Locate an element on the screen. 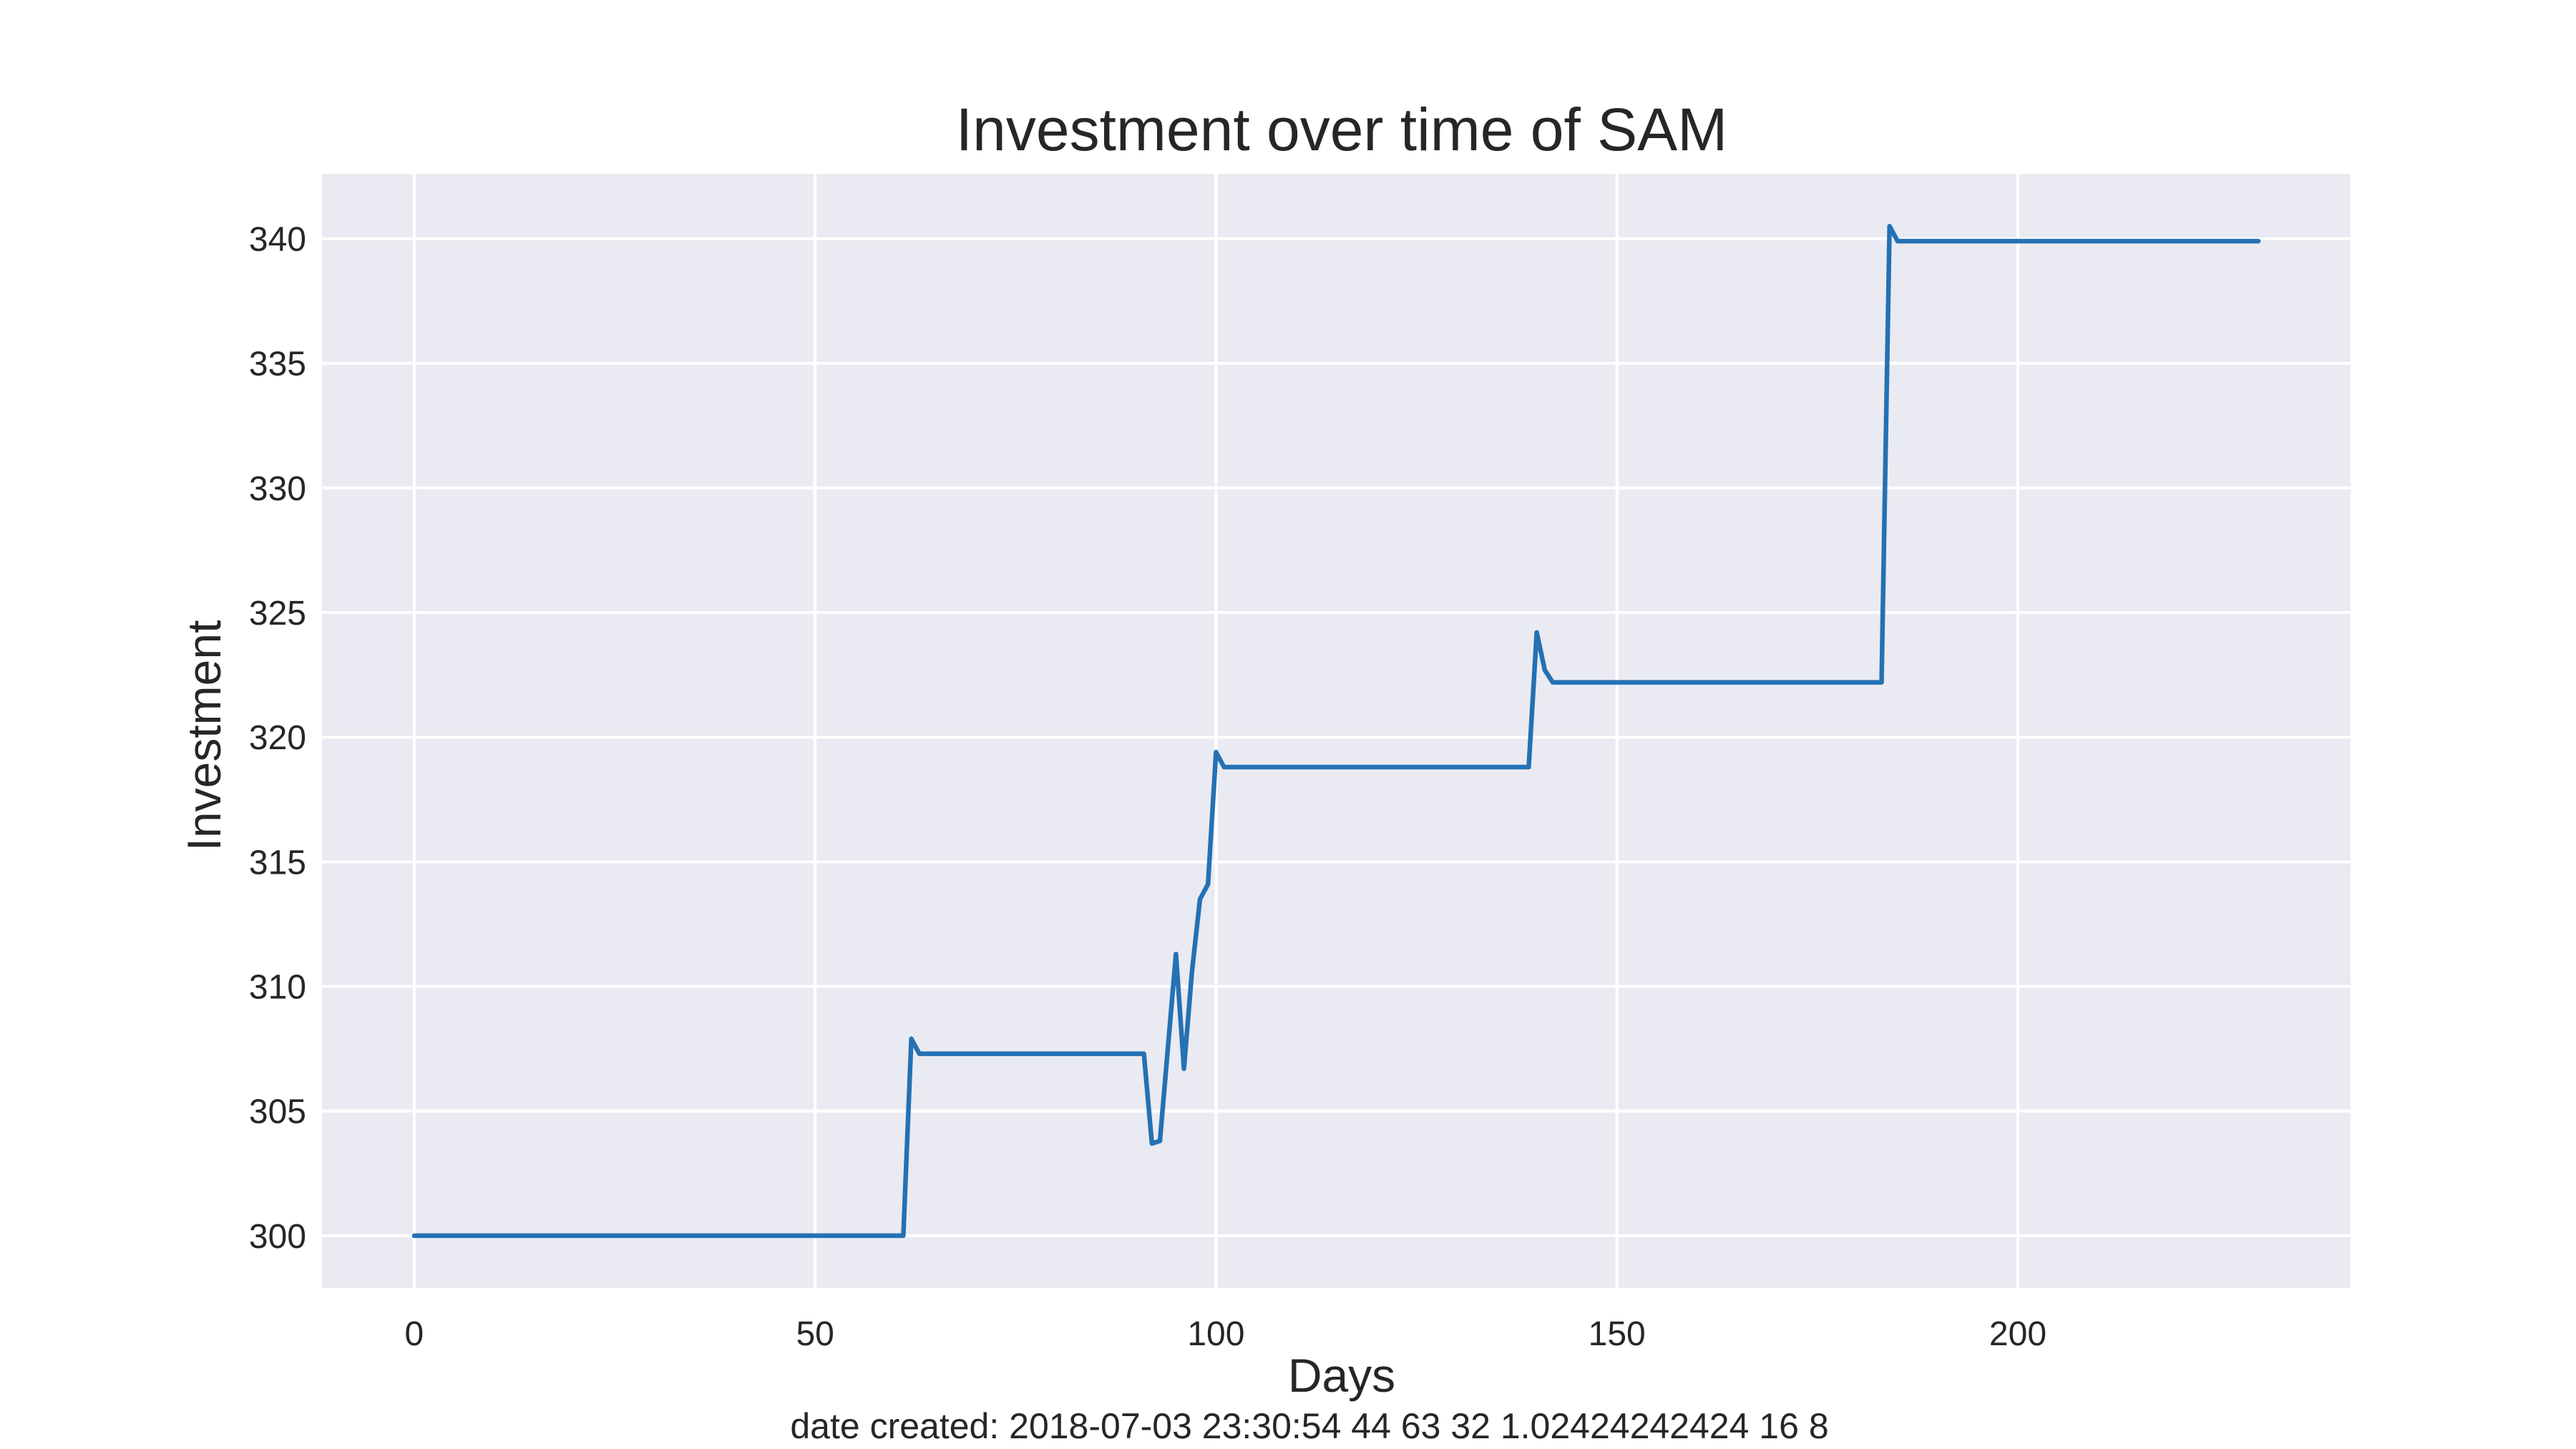 This screenshot has height=1449, width=2576. y-tick-label: 305 is located at coordinates (277, 1112).